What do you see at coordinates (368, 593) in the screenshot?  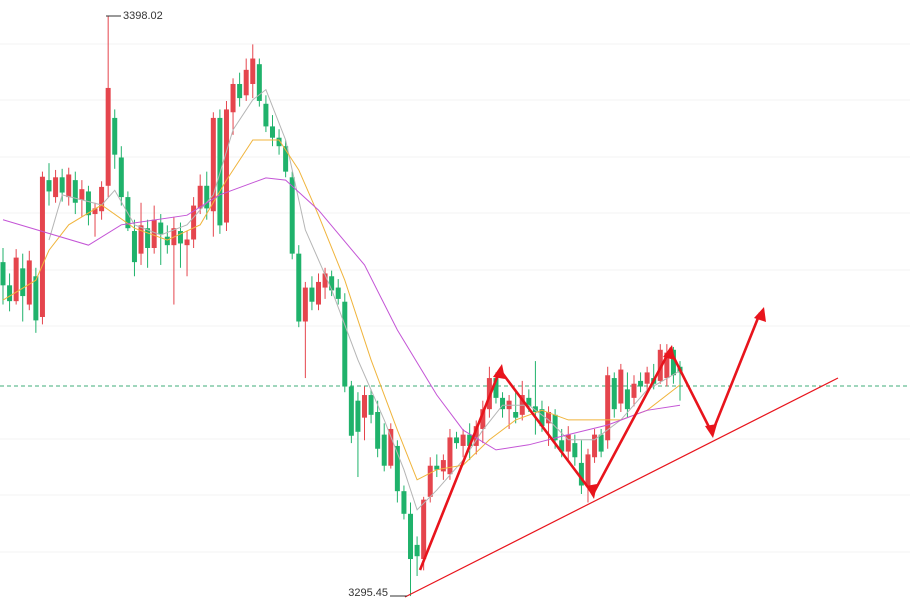 I see `low-label: 3295.45` at bounding box center [368, 593].